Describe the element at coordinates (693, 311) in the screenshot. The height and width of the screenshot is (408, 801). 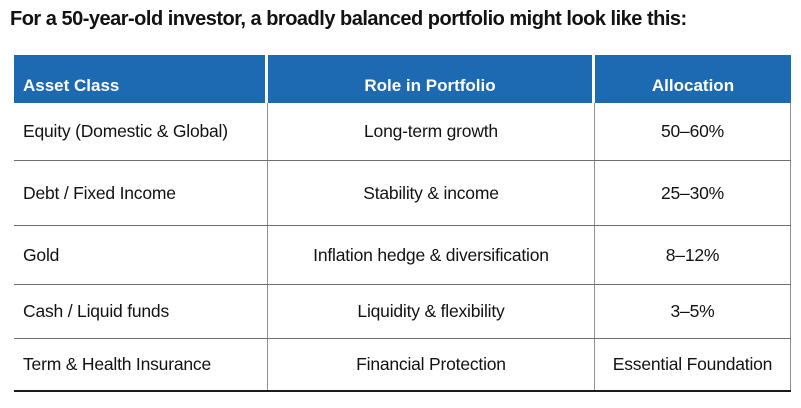
I see `allocation-cell: 3–5%` at that location.